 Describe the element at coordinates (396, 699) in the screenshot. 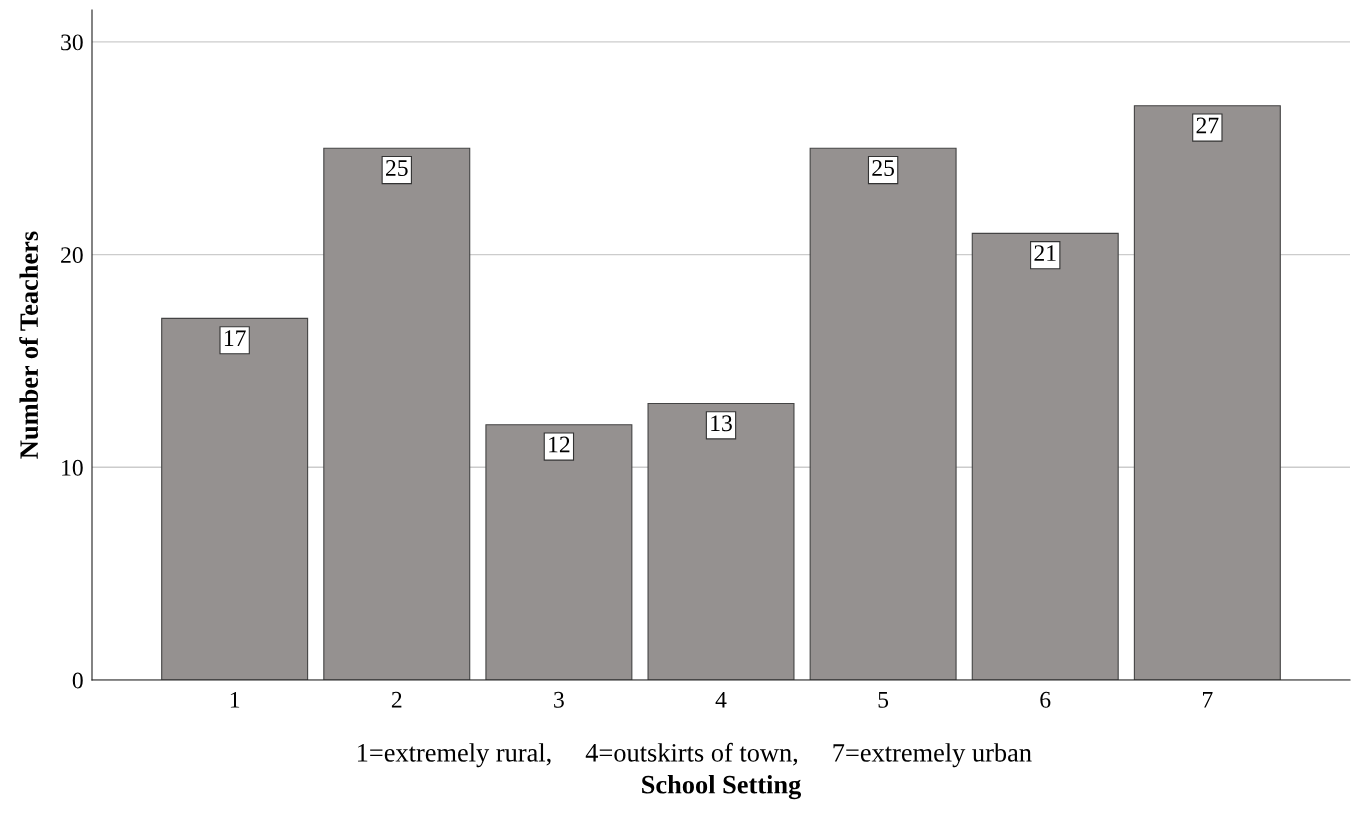

I see `x-tick-label: 2` at that location.